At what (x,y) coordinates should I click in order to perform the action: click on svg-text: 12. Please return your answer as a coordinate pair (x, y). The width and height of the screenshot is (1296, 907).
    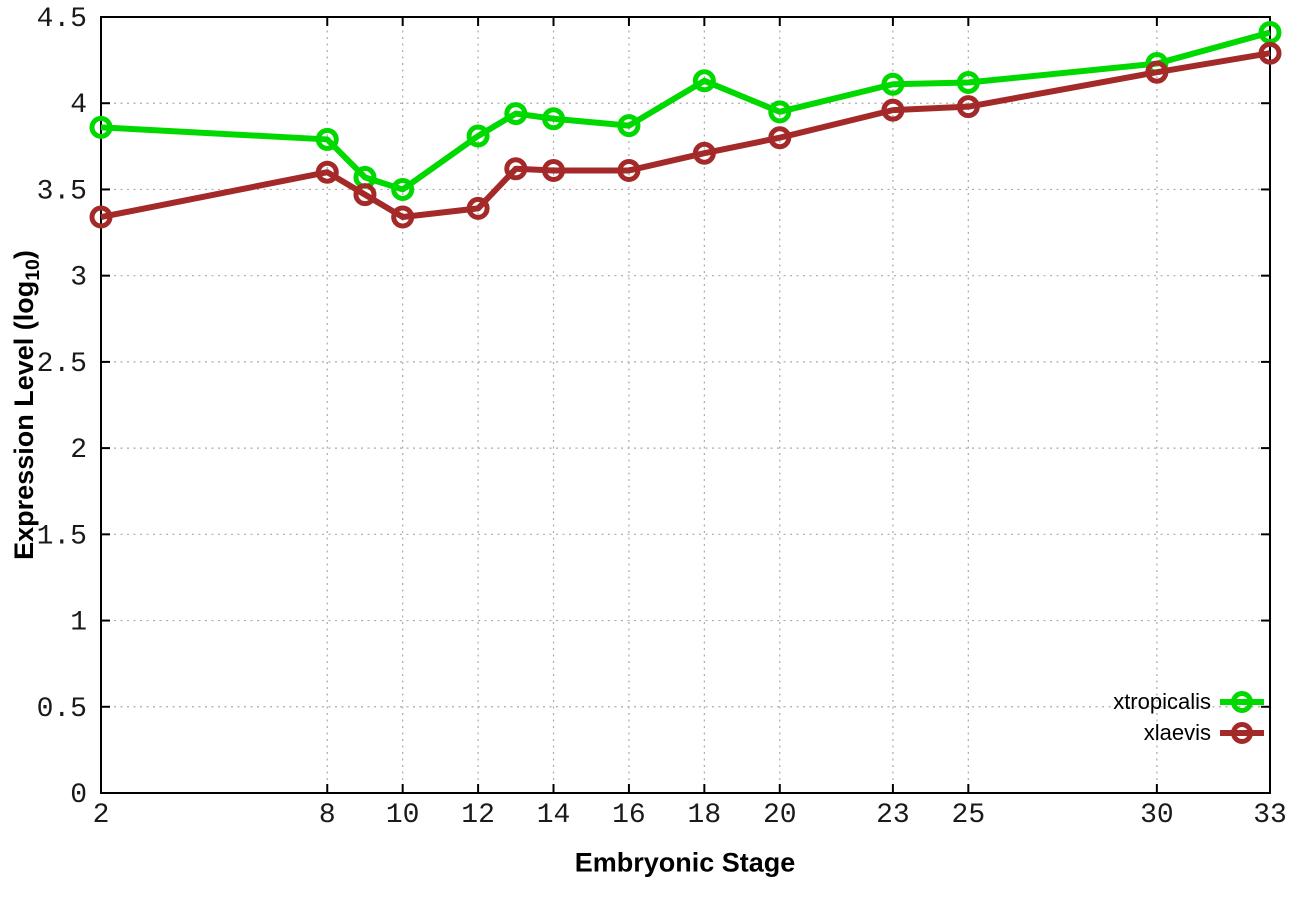
    Looking at the image, I should click on (478, 815).